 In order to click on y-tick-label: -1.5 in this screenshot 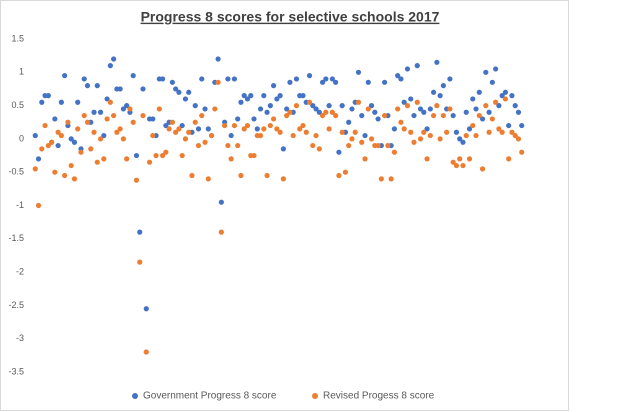, I will do `click(16, 238)`.